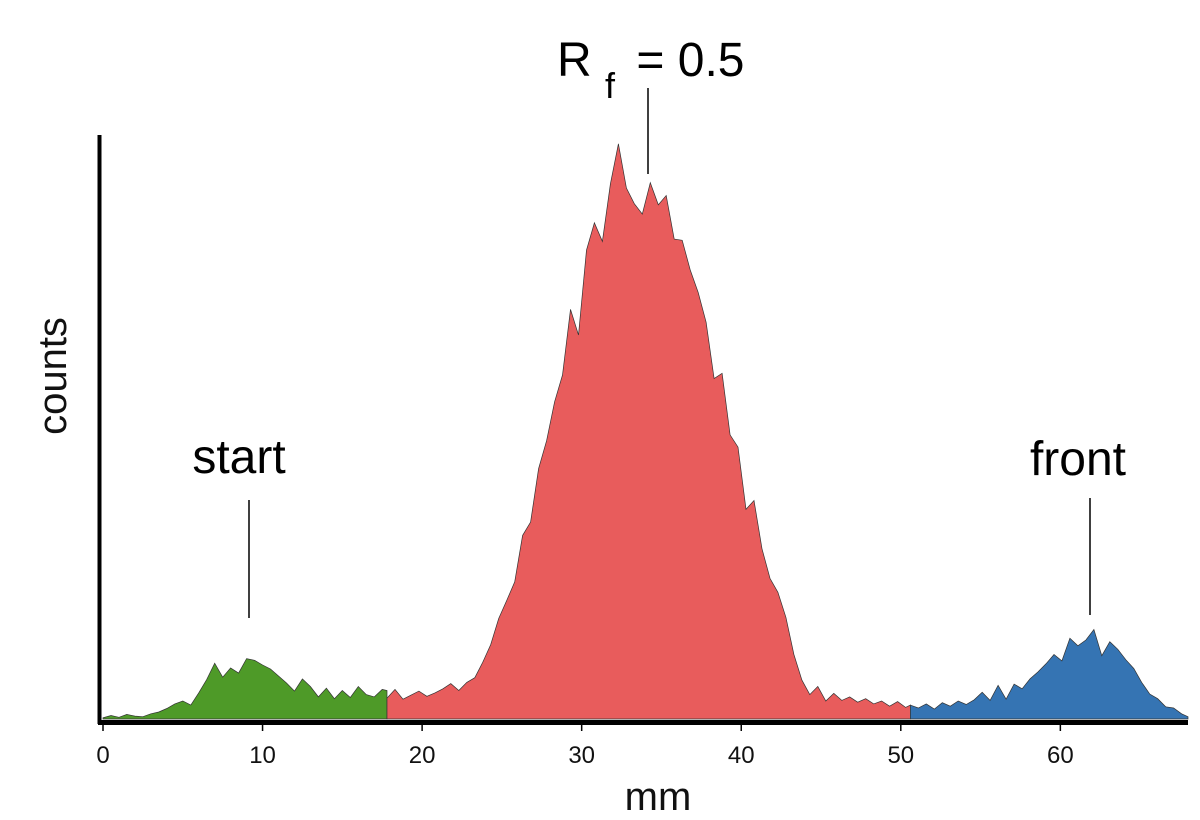 Image resolution: width=1200 pixels, height=820 pixels. I want to click on x-tick-label-10: 10, so click(262, 755).